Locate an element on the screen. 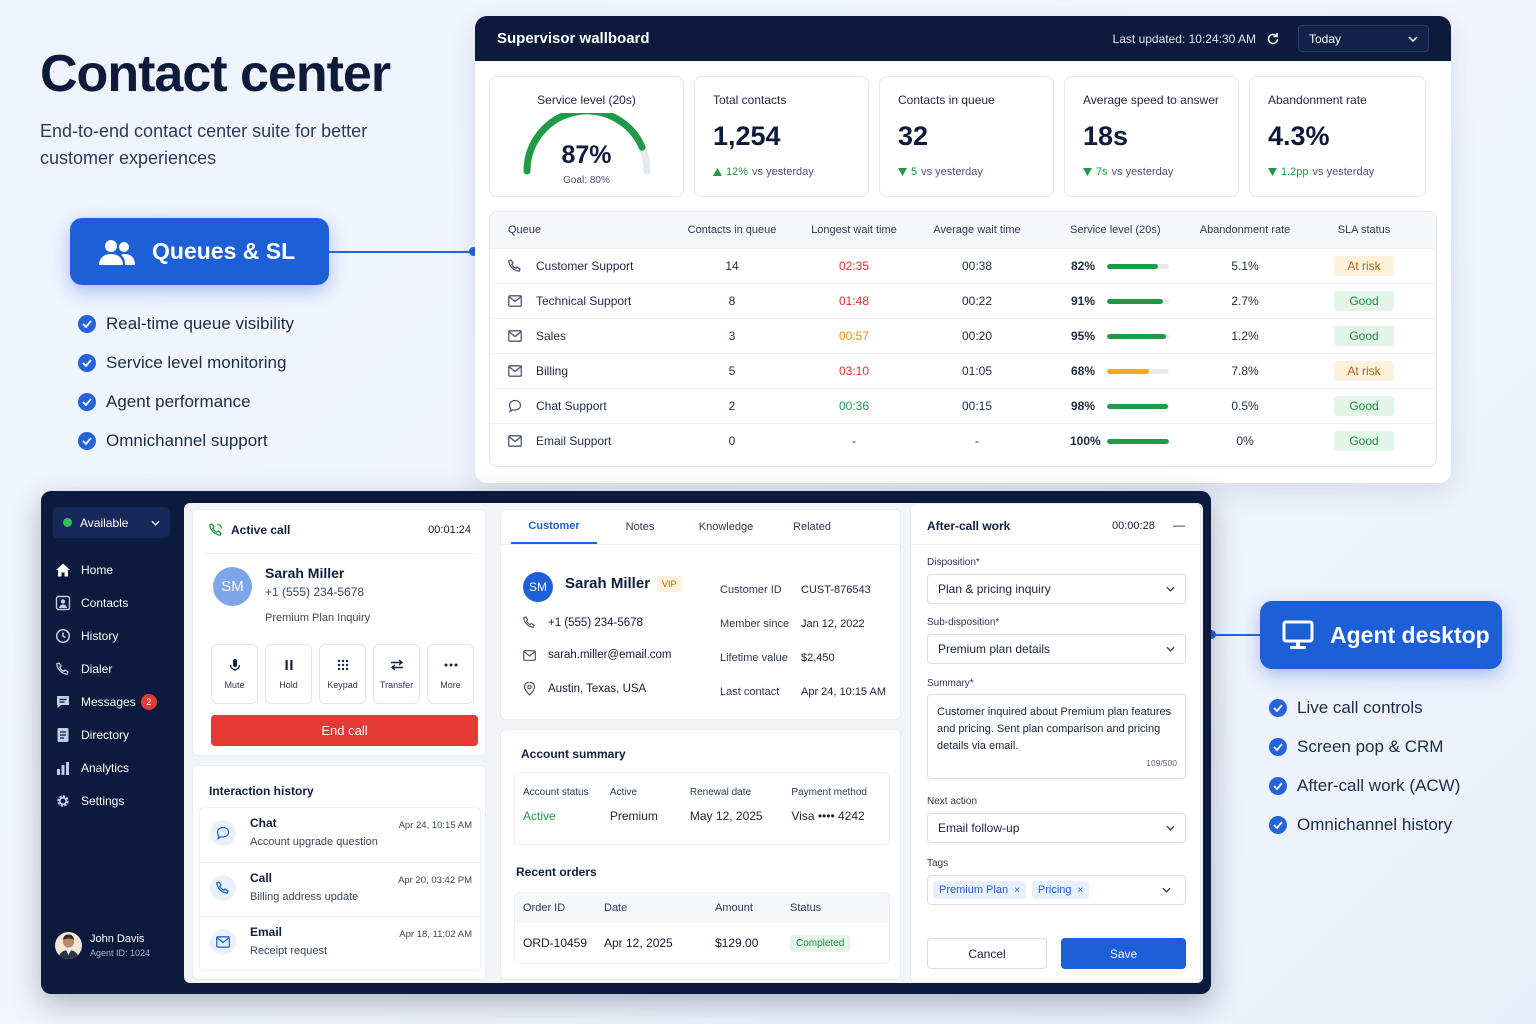 The height and width of the screenshot is (1024, 1536). queue-name: Chat Support is located at coordinates (571, 406).